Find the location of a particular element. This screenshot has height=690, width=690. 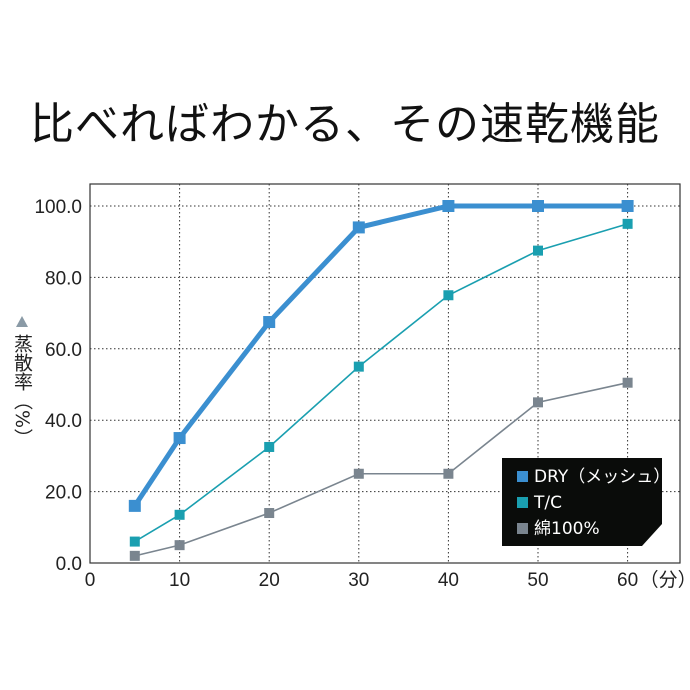

y-tick-label: 0.0 is located at coordinates (69, 564).